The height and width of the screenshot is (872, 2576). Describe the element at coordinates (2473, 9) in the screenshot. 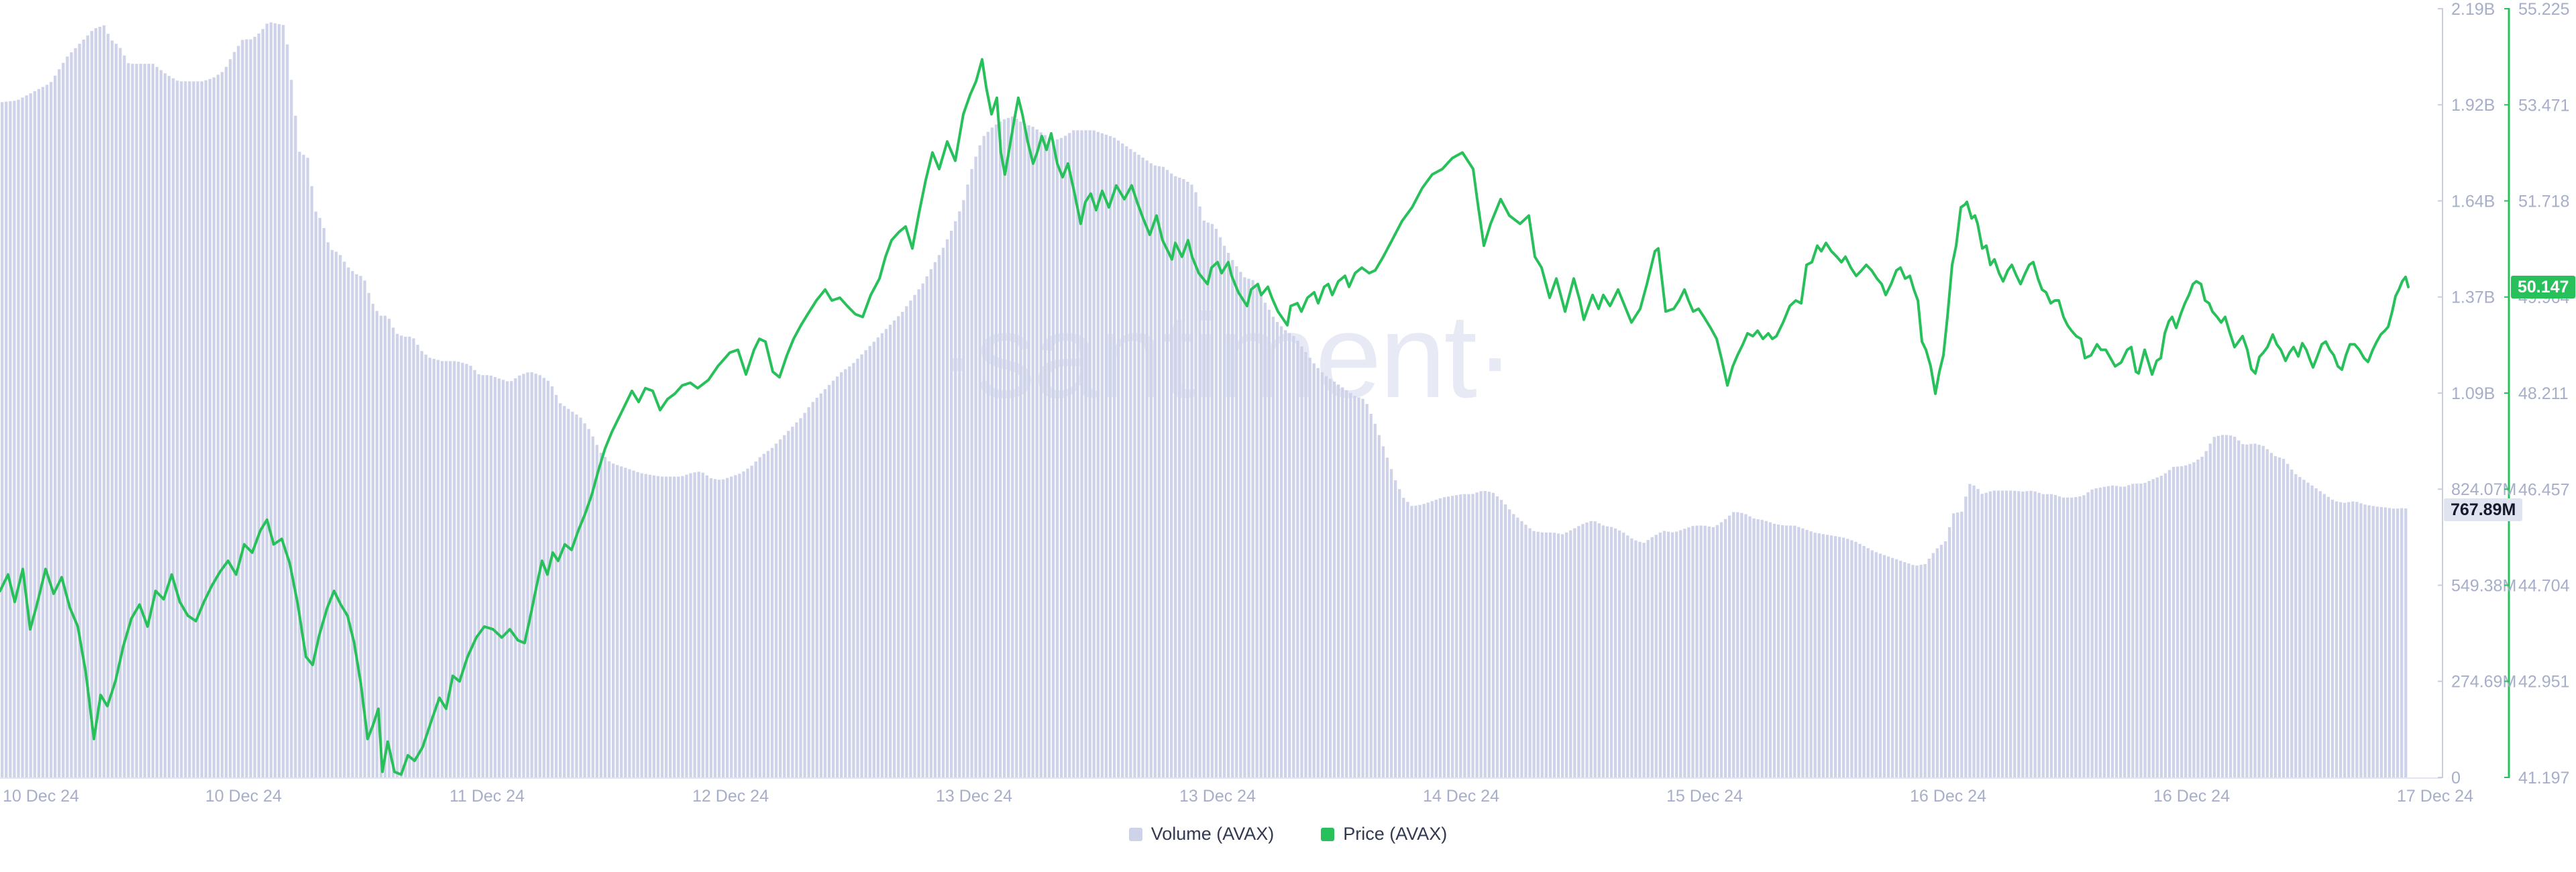

I see `volume-axis-label: 2.19B` at that location.